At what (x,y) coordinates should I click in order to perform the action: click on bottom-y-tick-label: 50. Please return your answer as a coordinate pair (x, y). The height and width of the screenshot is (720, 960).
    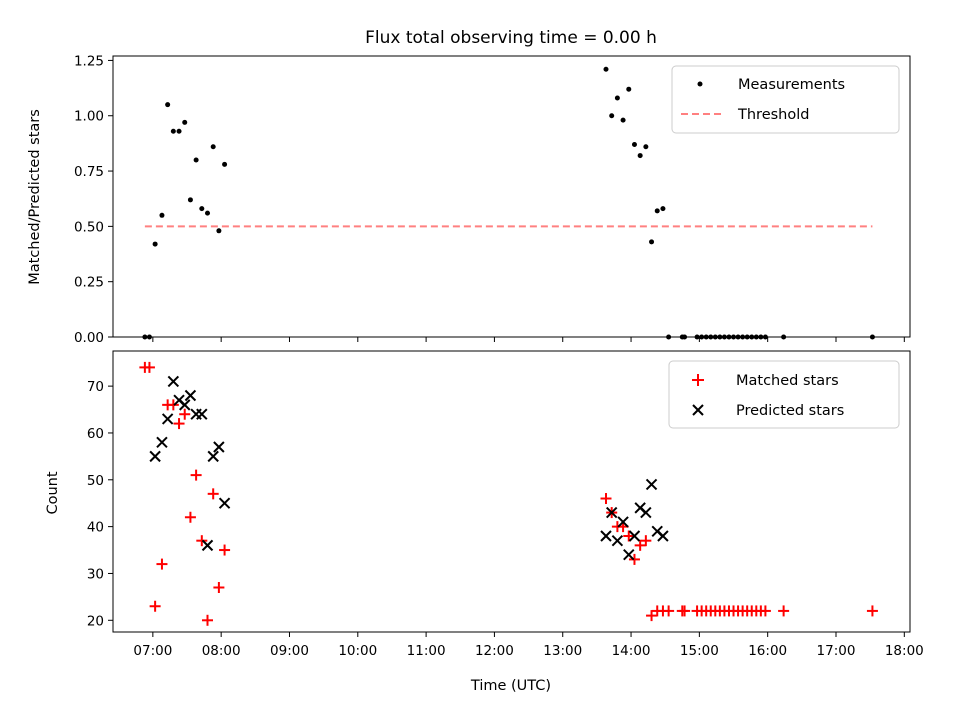
    Looking at the image, I should click on (95, 481).